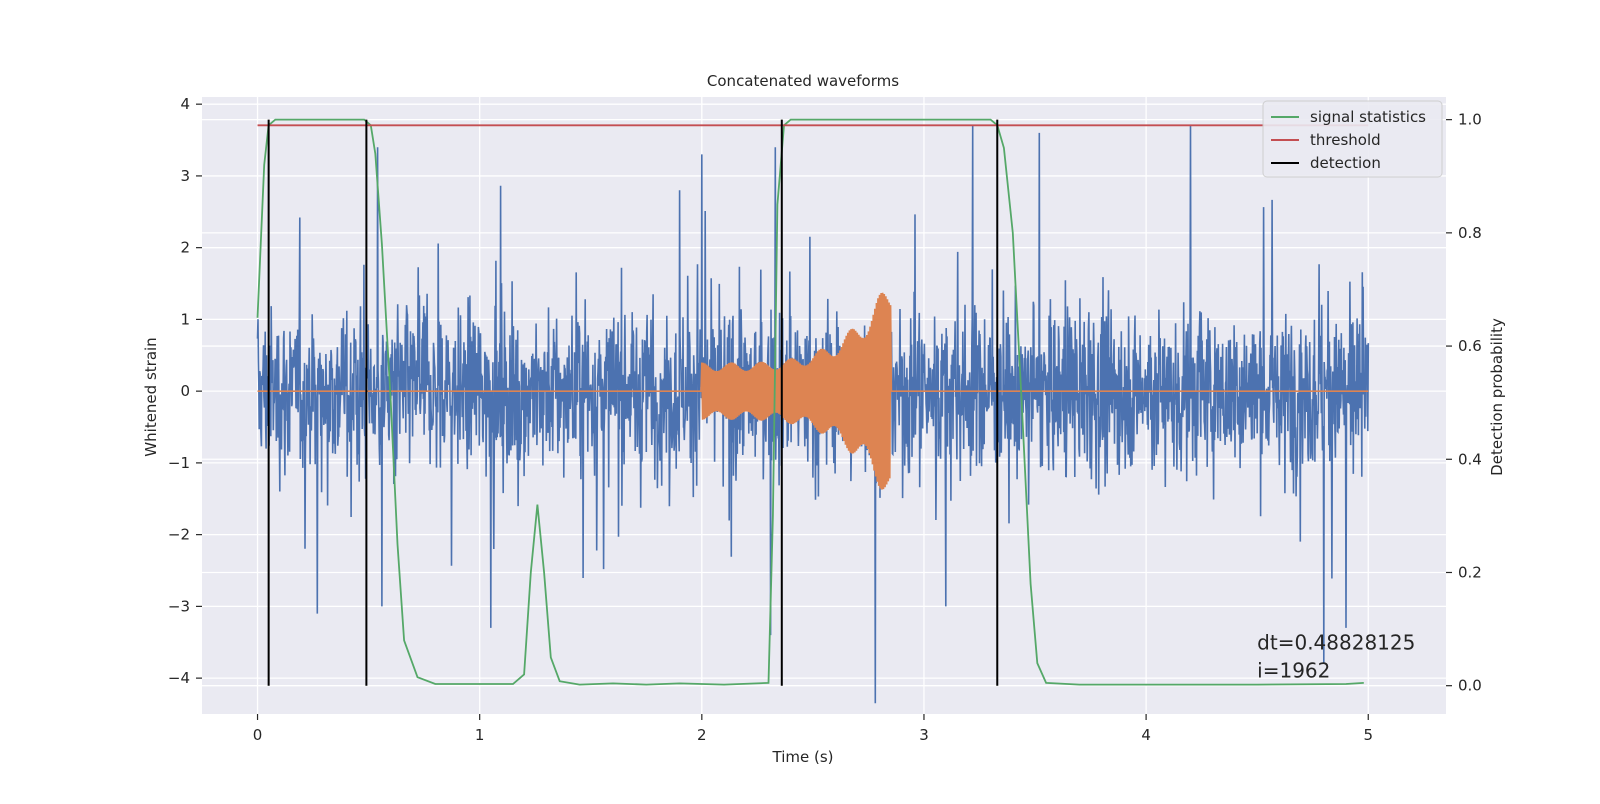  I want to click on x-tick-label: 1, so click(480, 735).